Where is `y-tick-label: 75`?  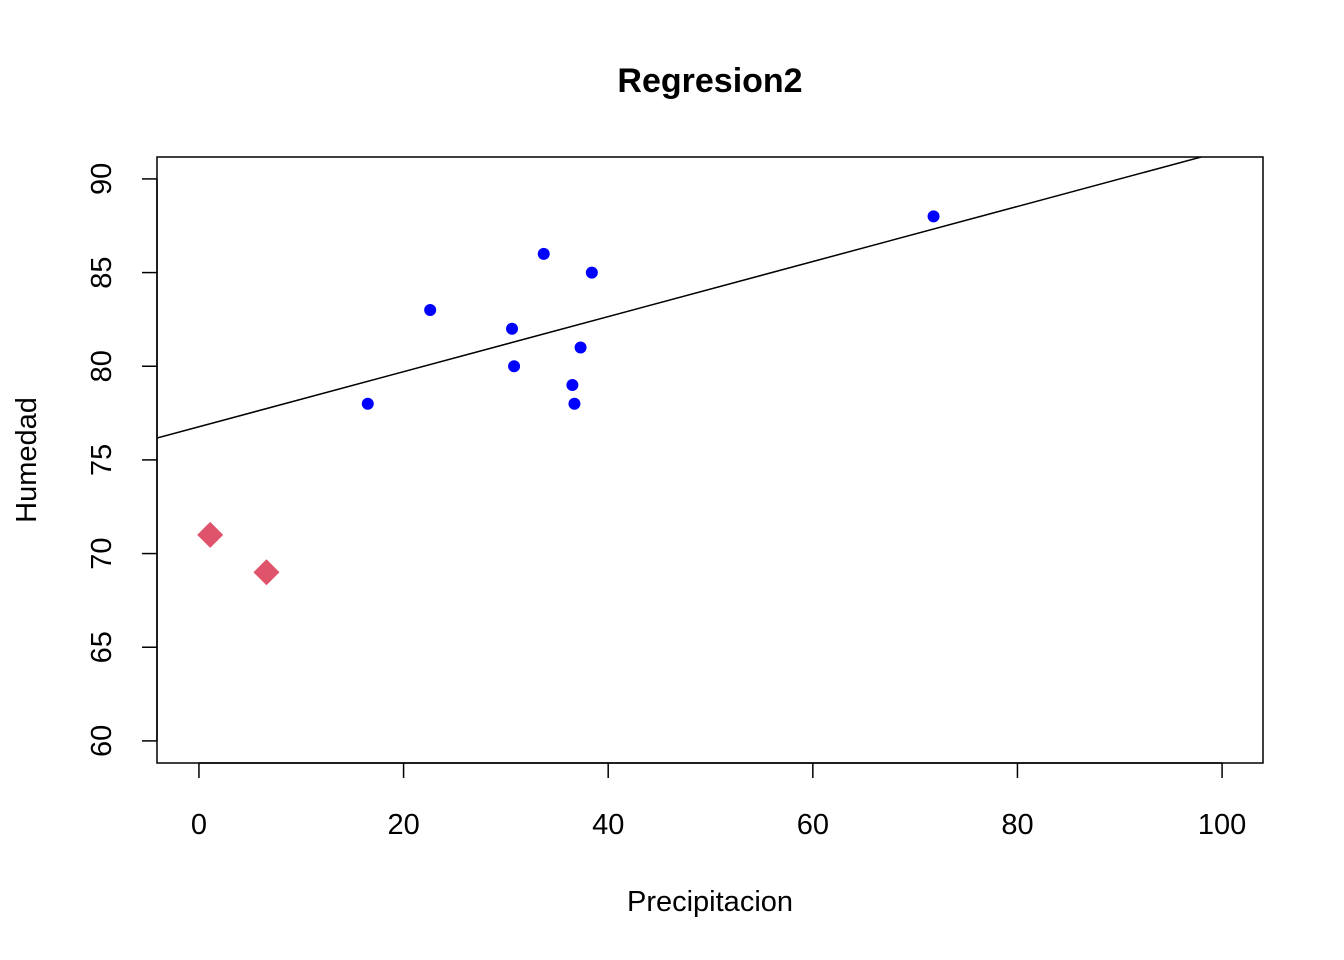
y-tick-label: 75 is located at coordinates (102, 460).